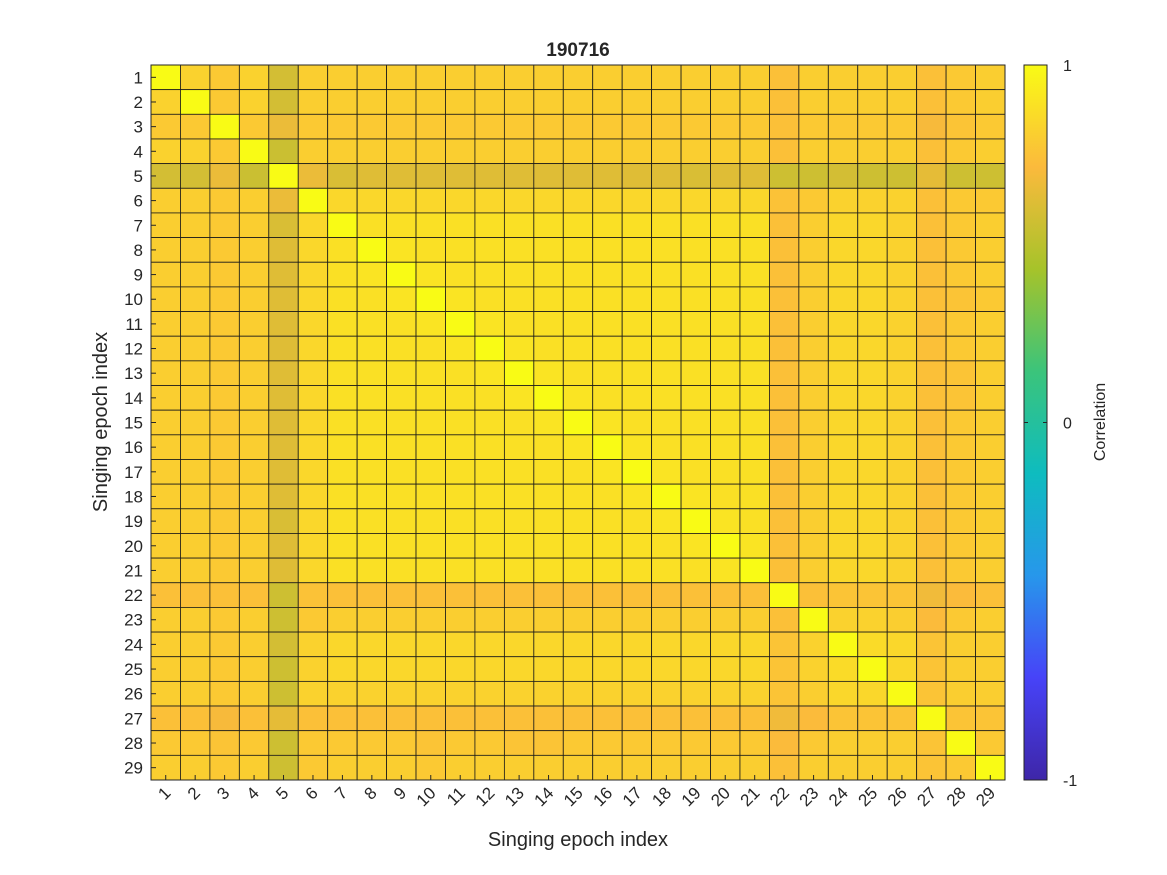  What do you see at coordinates (133, 496) in the screenshot?
I see `y-tick-label: 18` at bounding box center [133, 496].